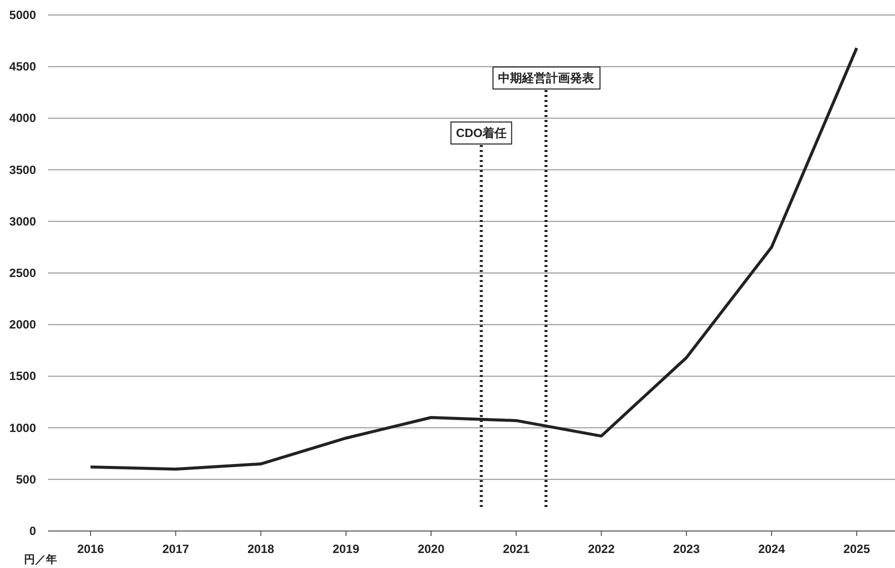 The image size is (895, 568). What do you see at coordinates (431, 549) in the screenshot?
I see `x-tick-label: 2020` at bounding box center [431, 549].